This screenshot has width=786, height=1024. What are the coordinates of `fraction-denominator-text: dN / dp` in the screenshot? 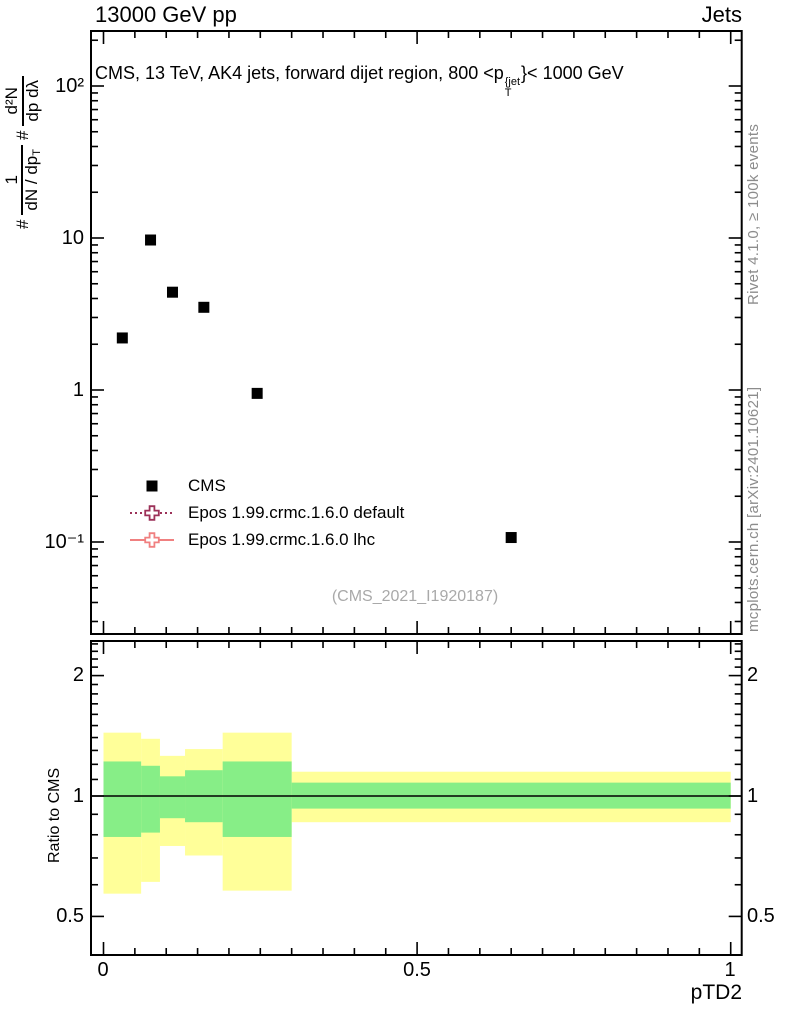 It's located at (32, 183).